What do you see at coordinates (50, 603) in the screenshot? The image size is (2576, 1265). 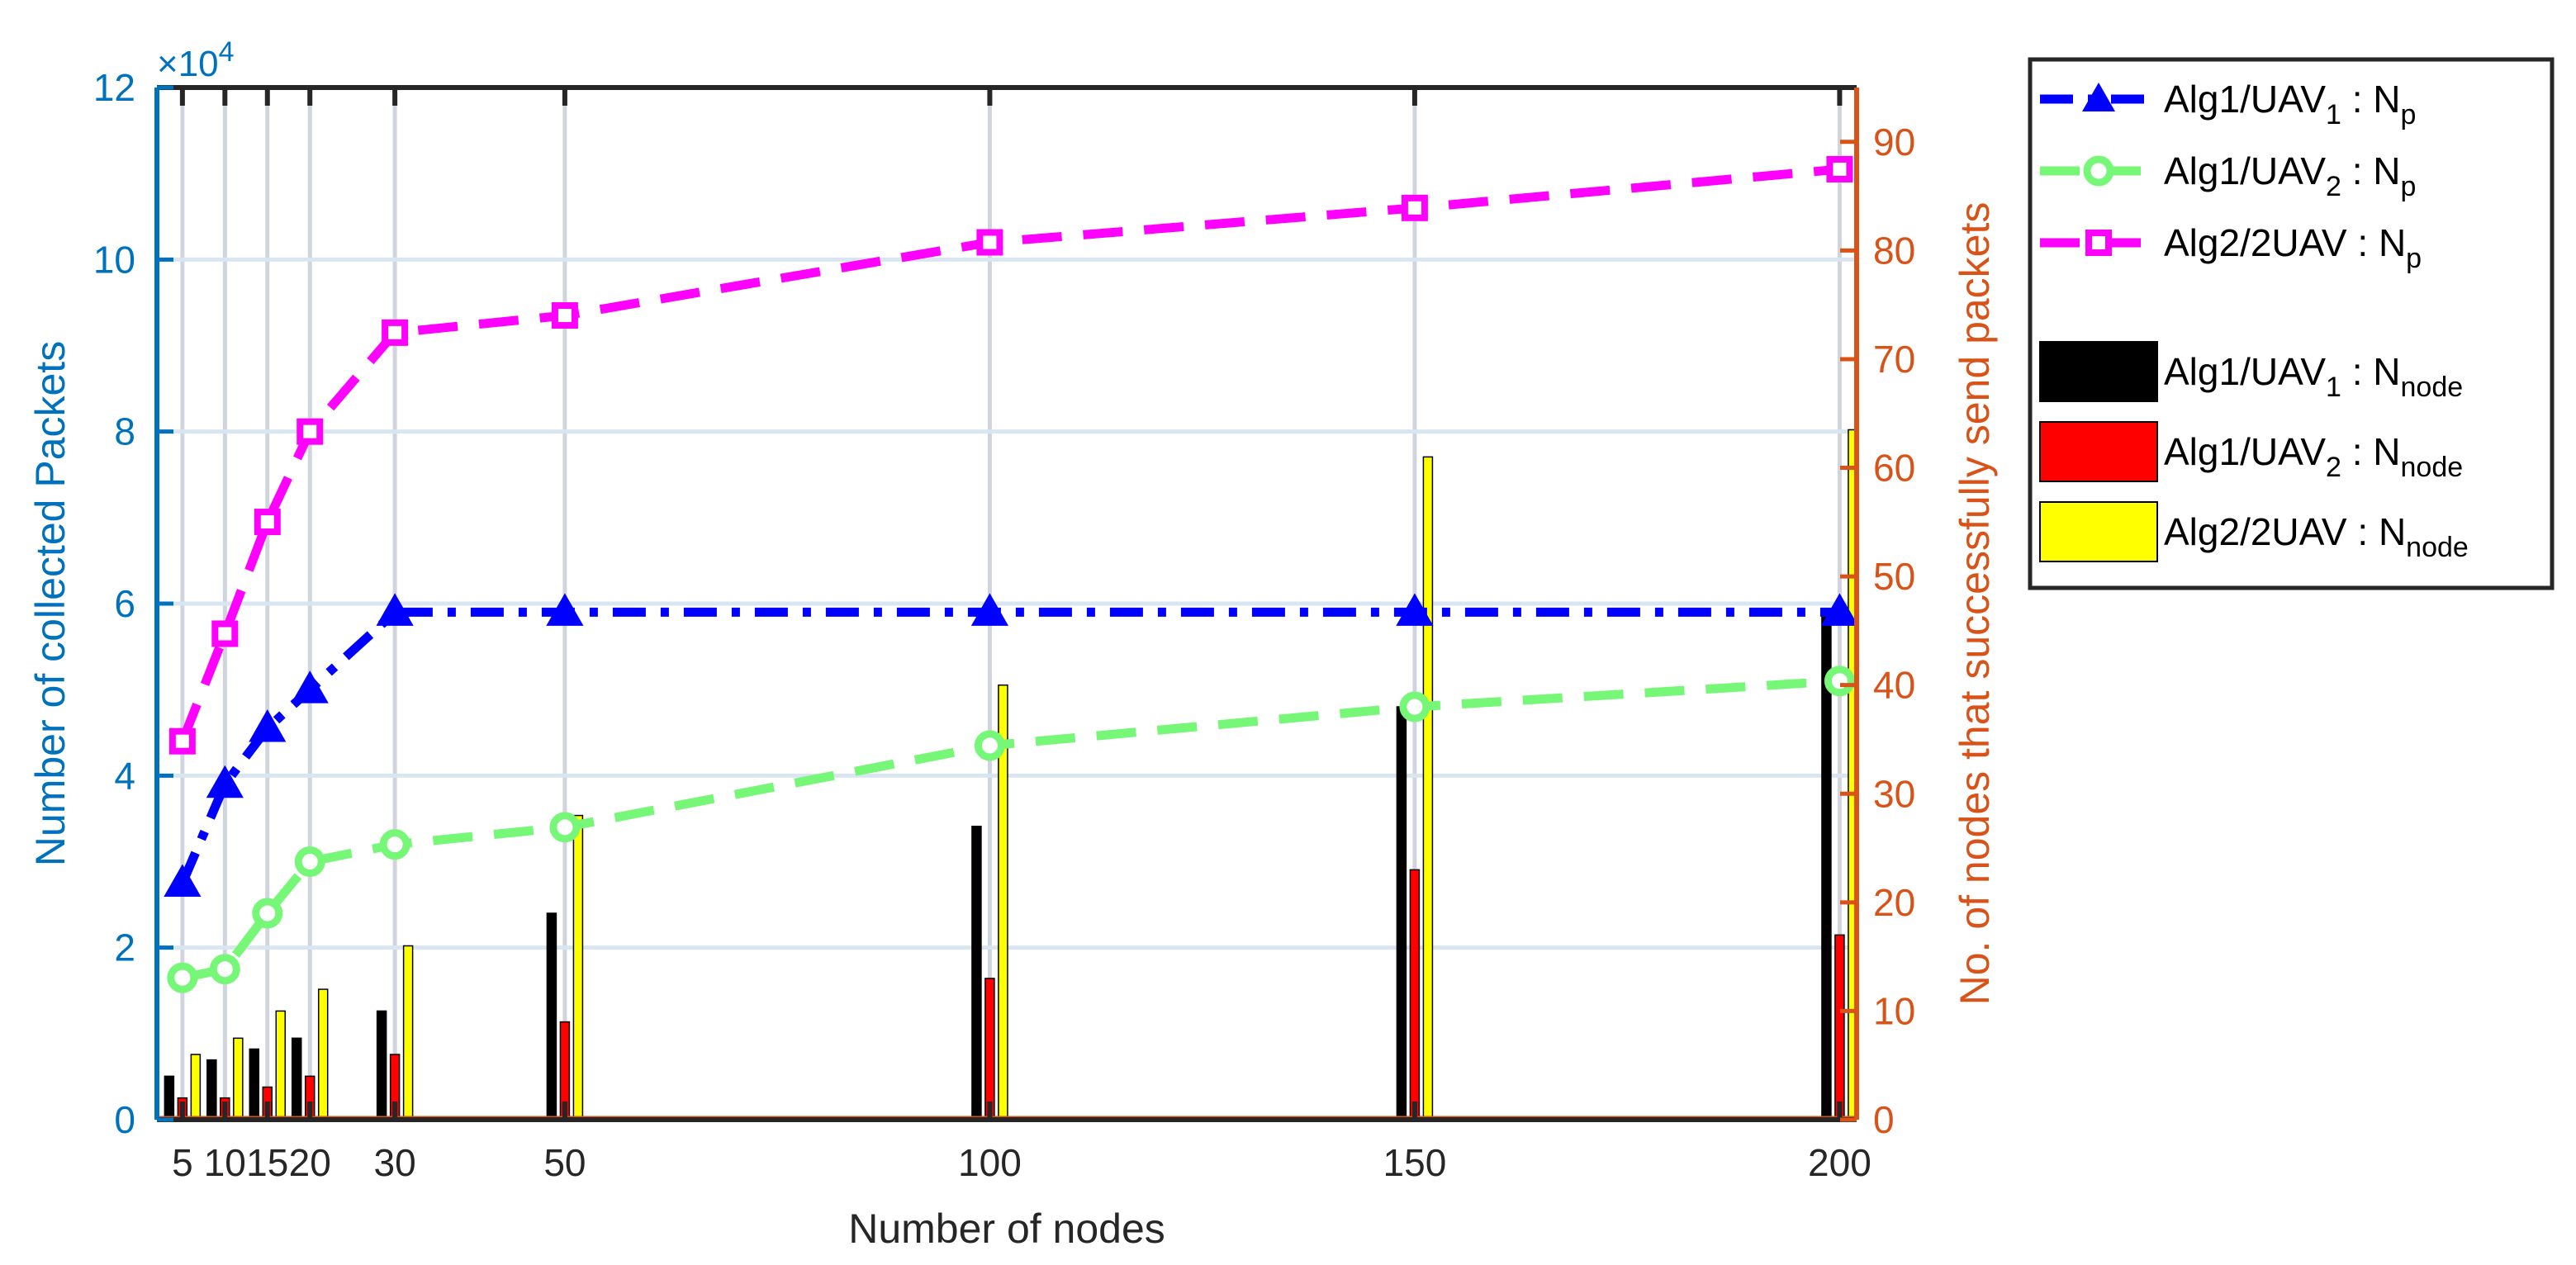 I see `y-left-axis-label: Number of collected Packets` at bounding box center [50, 603].